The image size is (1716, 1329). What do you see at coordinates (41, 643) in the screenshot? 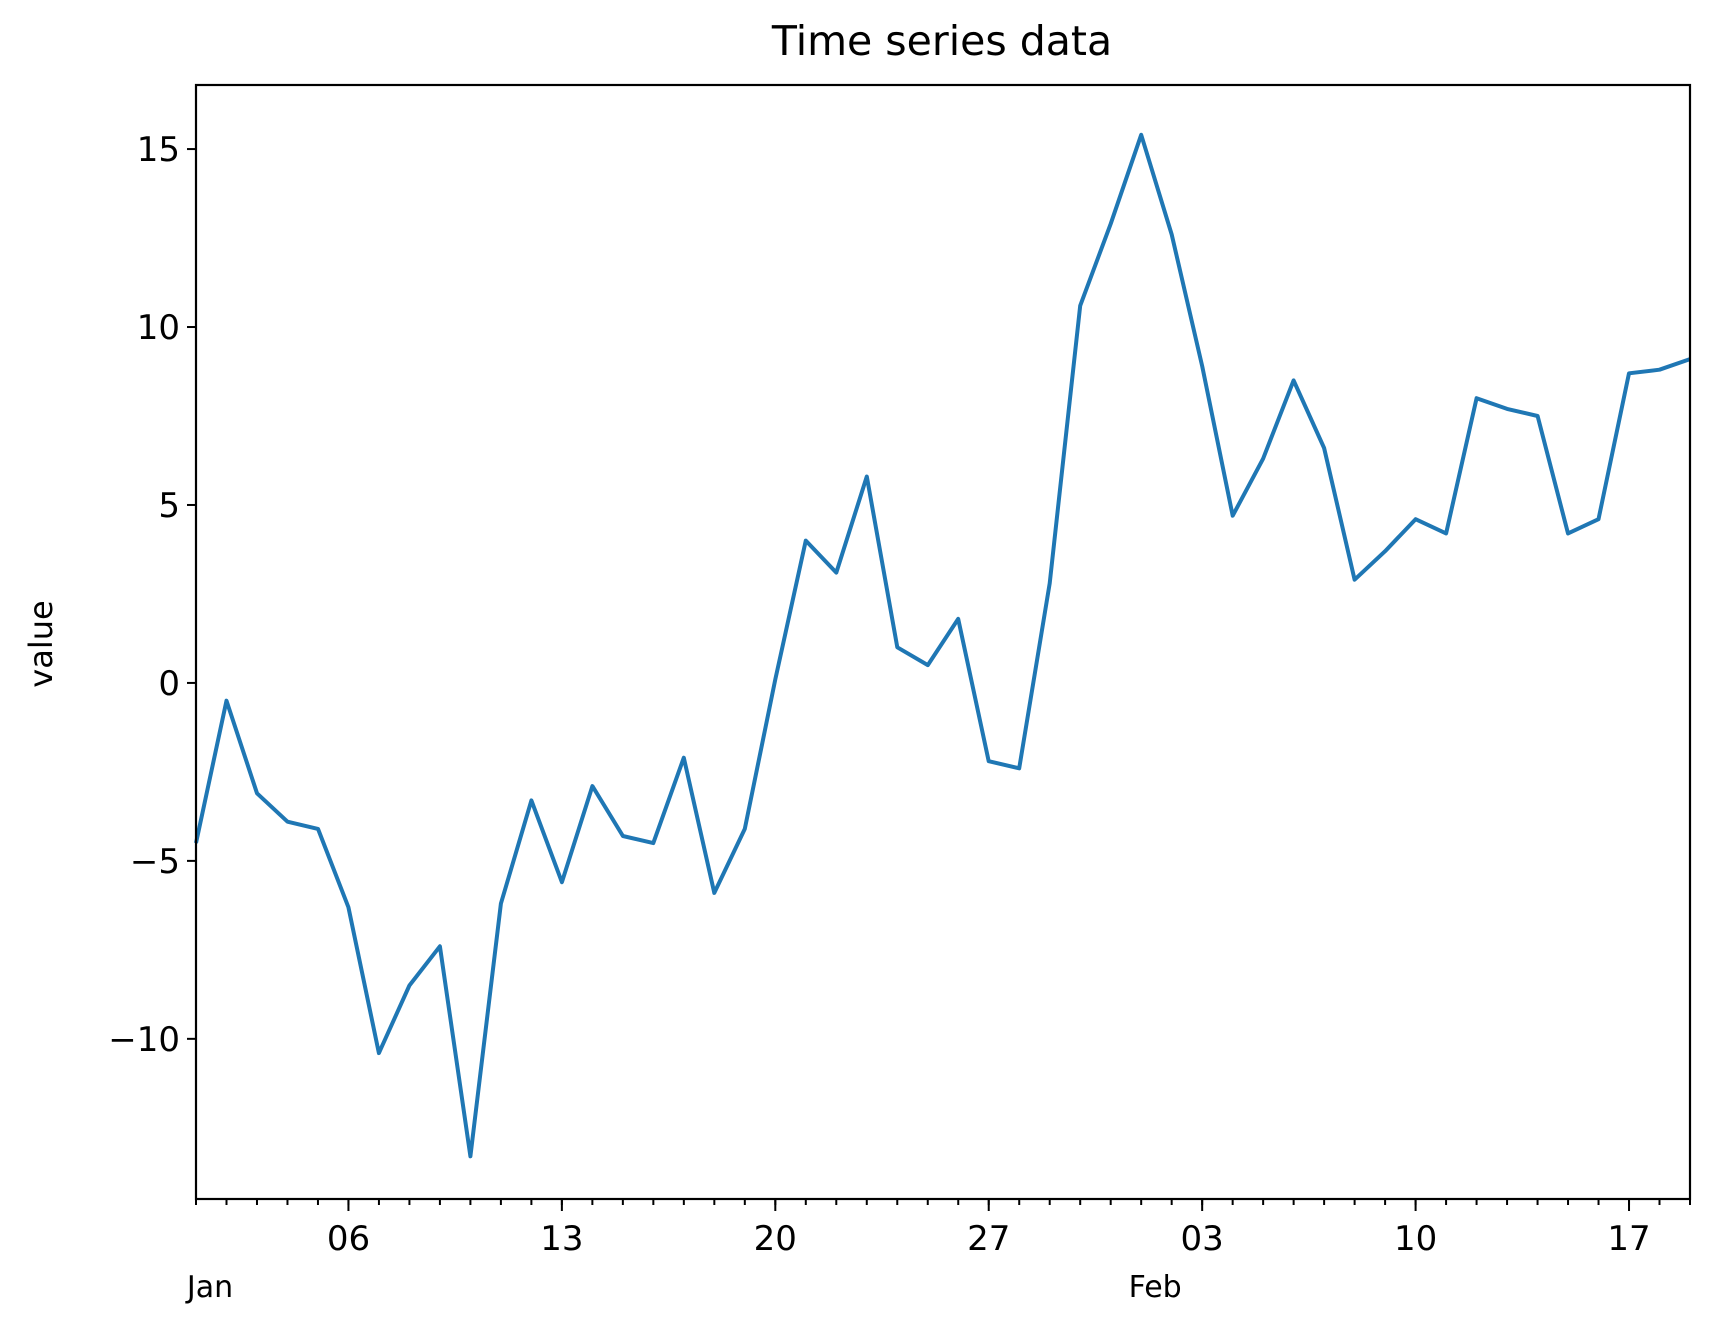
I see `y-axis-label: value` at bounding box center [41, 643].